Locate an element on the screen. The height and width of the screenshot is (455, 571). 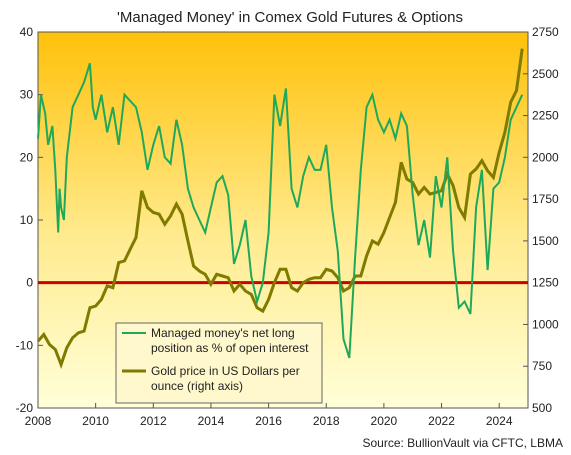
legend-box is located at coordinates (219, 363).